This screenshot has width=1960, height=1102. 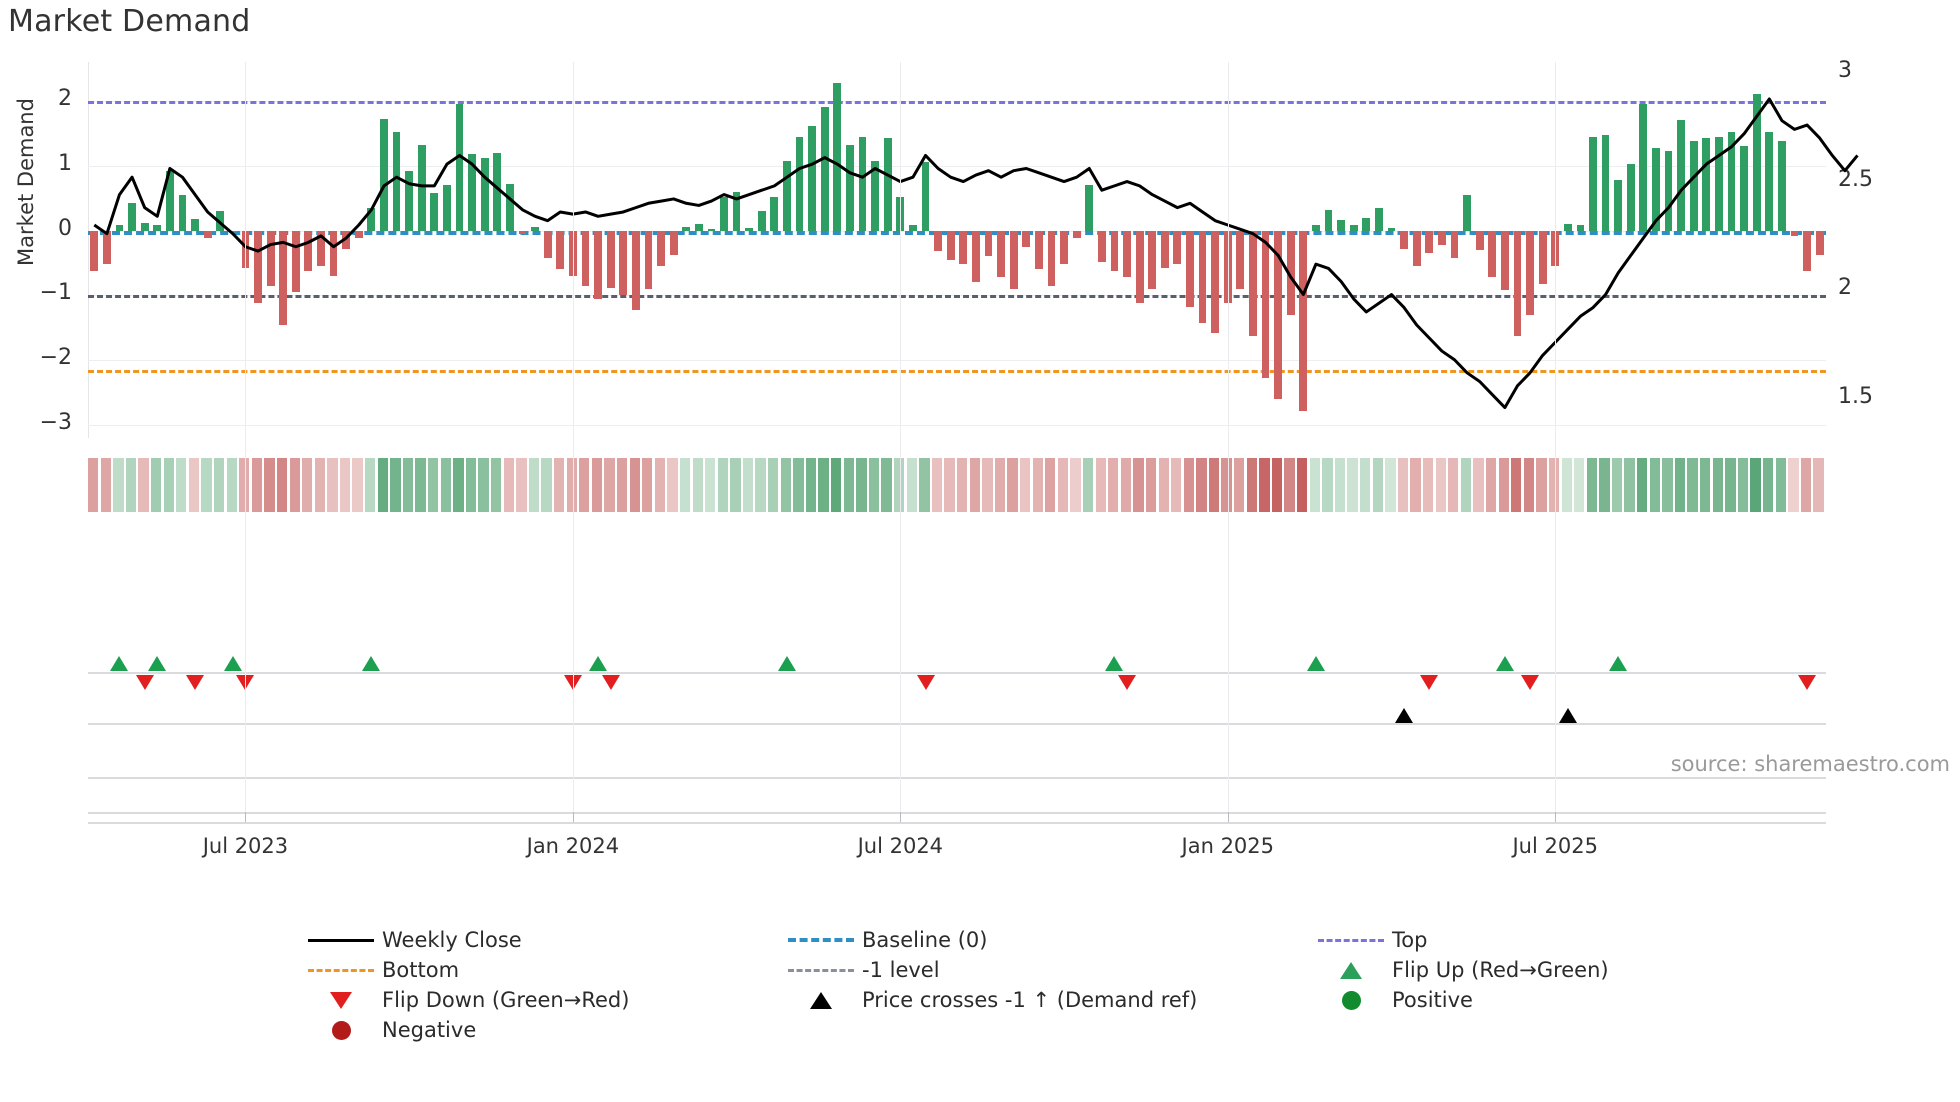 I want to click on legend-label: Weekly Close, so click(x=452, y=940).